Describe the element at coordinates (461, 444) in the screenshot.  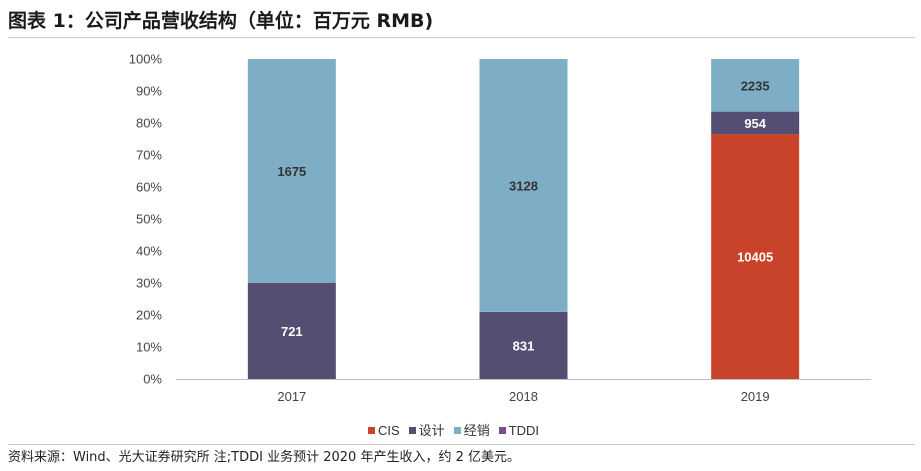
I see `source-rule` at that location.